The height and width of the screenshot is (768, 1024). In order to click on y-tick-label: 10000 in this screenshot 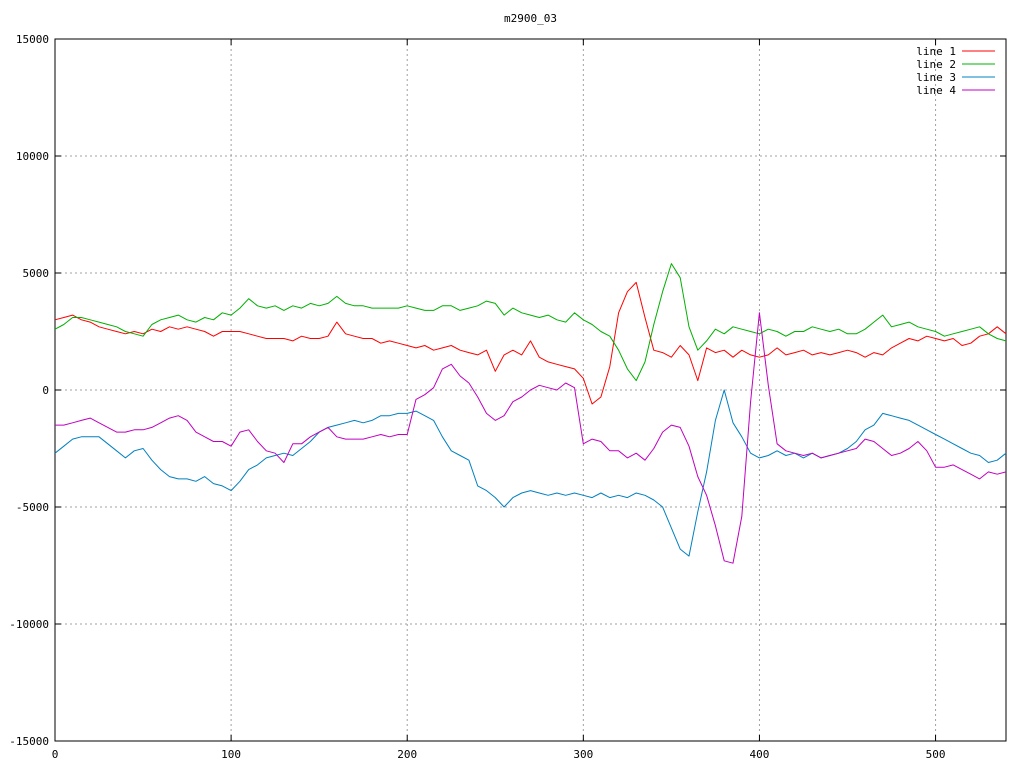, I will do `click(32, 156)`.